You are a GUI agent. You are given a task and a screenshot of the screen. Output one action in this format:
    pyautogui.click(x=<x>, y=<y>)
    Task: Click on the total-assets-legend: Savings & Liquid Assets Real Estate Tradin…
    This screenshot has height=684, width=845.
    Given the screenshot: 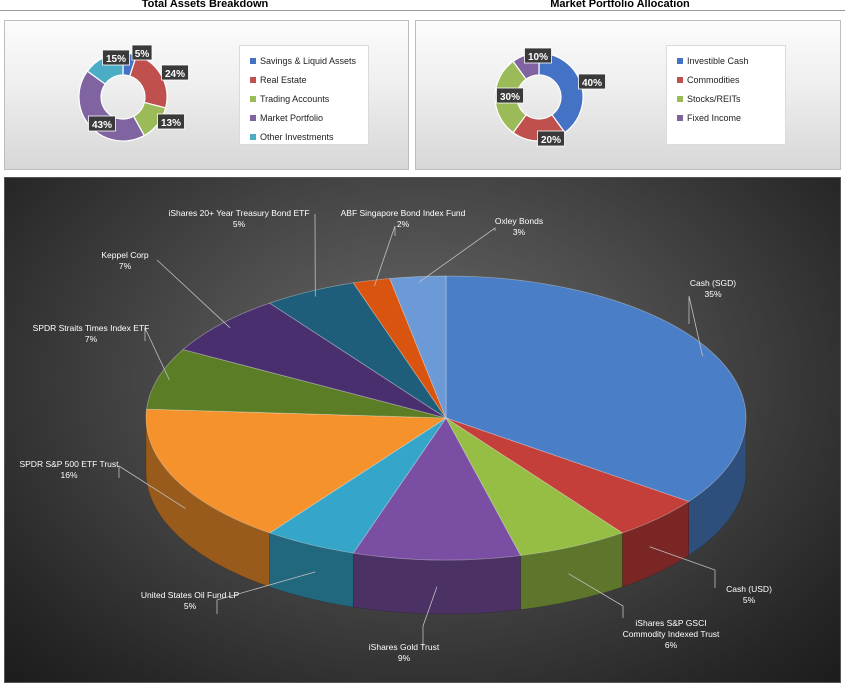 What is the action you would take?
    pyautogui.click(x=304, y=95)
    